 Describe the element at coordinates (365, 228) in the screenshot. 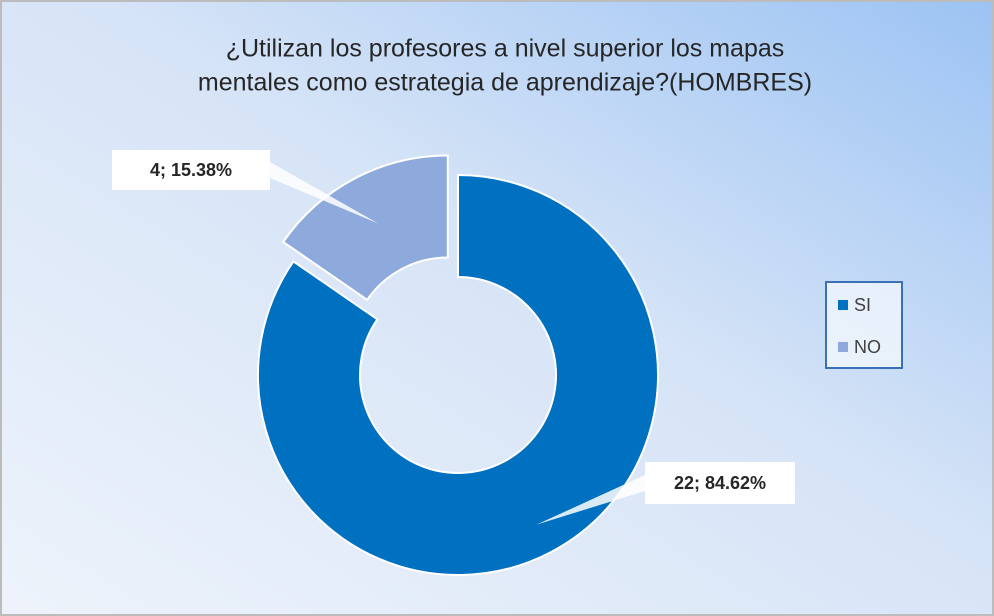

I see `donut-slice` at that location.